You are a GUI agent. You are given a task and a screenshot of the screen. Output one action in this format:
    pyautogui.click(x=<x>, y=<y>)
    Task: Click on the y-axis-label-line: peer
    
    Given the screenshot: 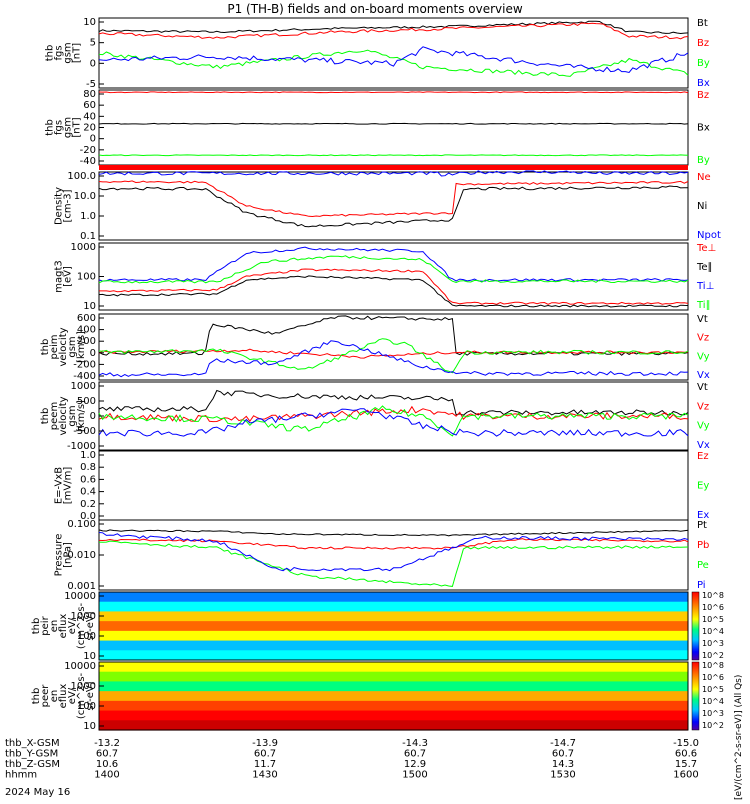 What is the action you would take?
    pyautogui.click(x=45, y=696)
    